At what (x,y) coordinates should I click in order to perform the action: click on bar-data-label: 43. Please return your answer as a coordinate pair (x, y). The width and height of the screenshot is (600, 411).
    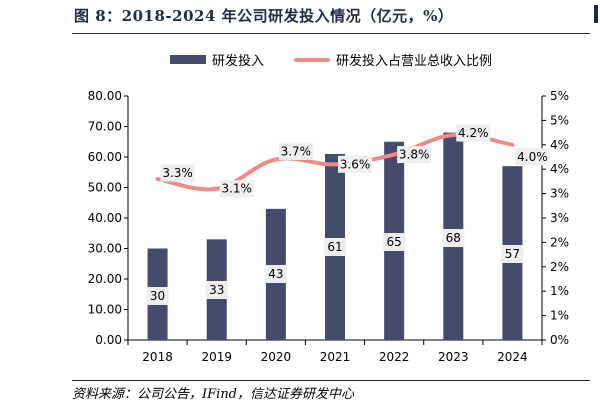
    Looking at the image, I should click on (275, 274).